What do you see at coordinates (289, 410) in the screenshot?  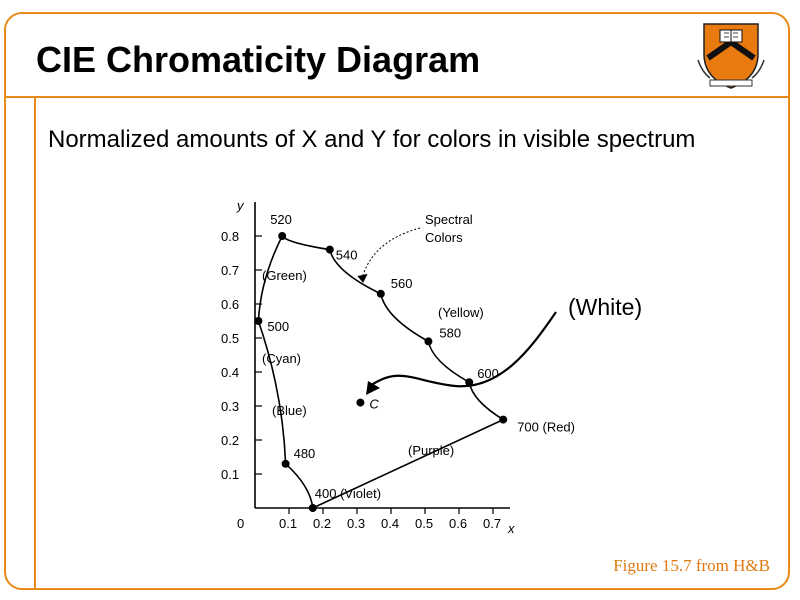 I see `region-label-blue: (Blue)` at bounding box center [289, 410].